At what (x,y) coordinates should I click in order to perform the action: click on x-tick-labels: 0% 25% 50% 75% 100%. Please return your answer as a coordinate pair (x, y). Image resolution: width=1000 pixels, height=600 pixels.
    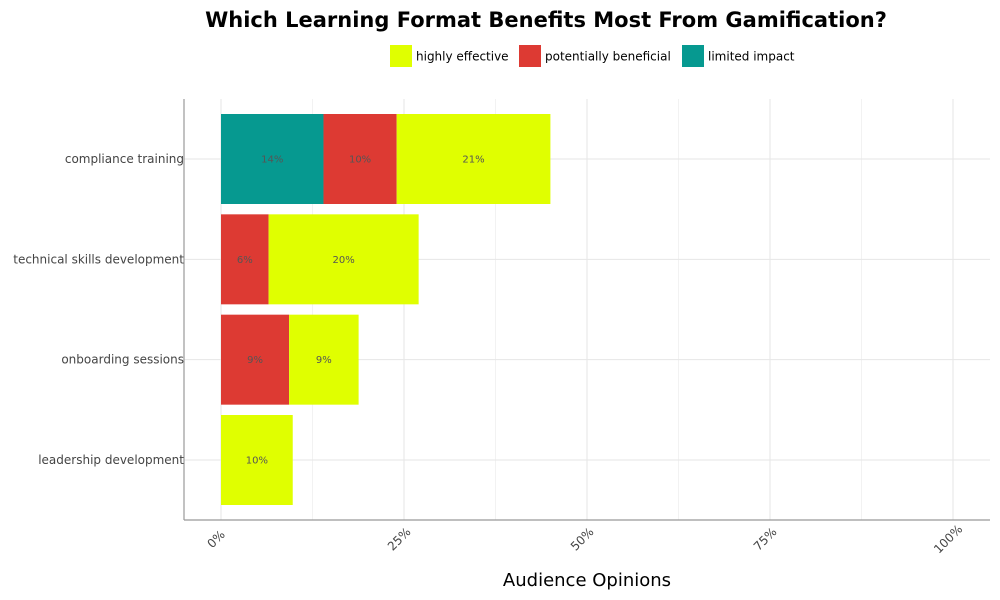
    Looking at the image, I should click on (584, 539).